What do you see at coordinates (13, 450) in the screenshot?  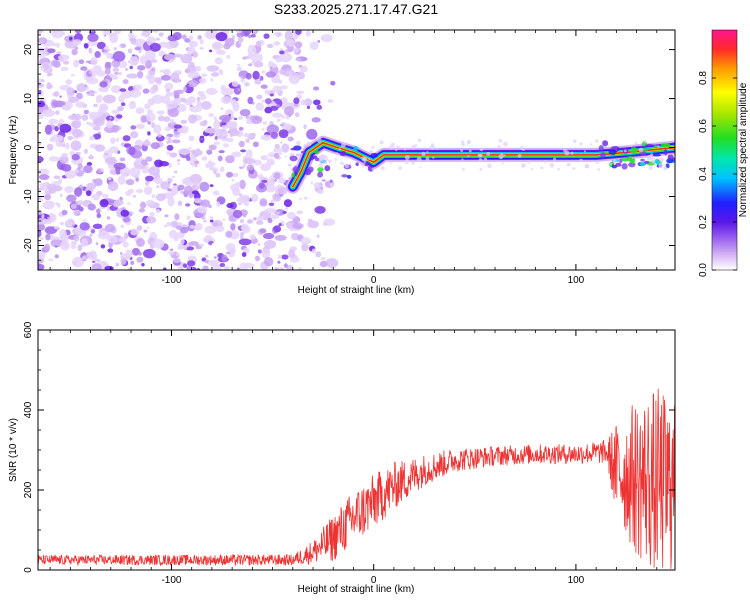 I see `snr-y-axis-label: SNR (10 * v/v)` at bounding box center [13, 450].